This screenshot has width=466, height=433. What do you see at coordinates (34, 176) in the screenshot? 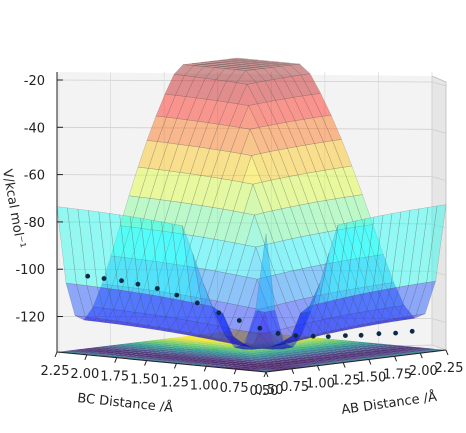
I see `z-tick-label: -60` at bounding box center [34, 176].